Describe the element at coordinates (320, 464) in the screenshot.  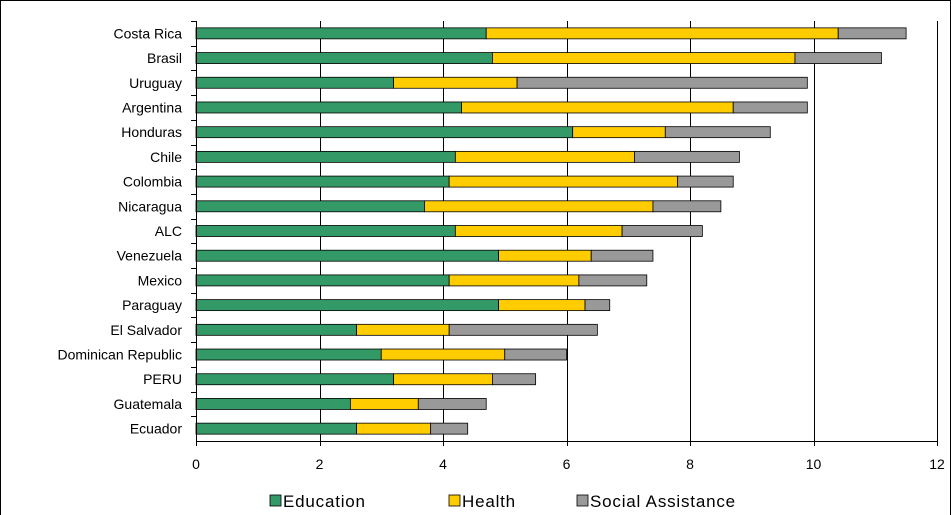
I see `x-tick-label: 2` at that location.